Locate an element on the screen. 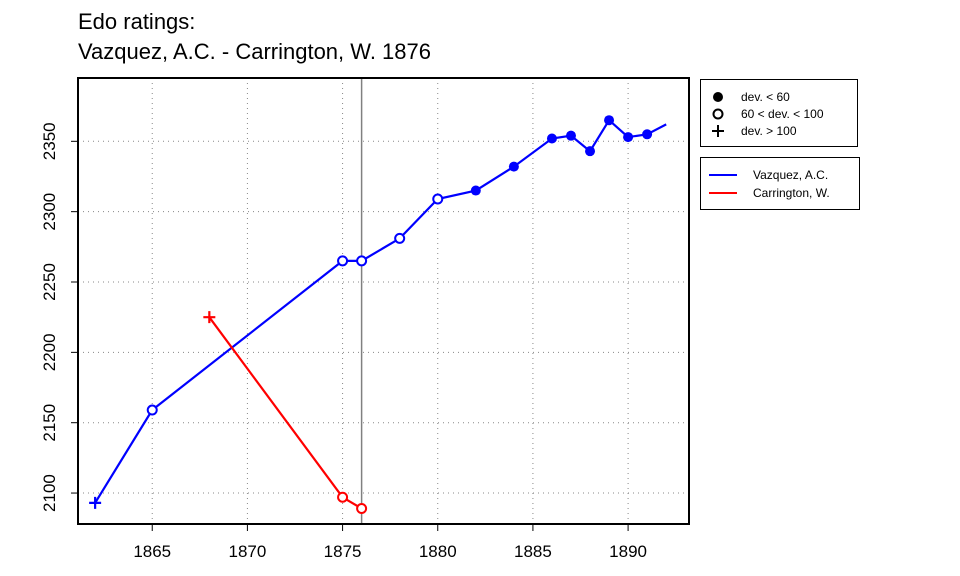 This screenshot has width=960, height=576. series-legend-label: Carrington, W. is located at coordinates (791, 193).